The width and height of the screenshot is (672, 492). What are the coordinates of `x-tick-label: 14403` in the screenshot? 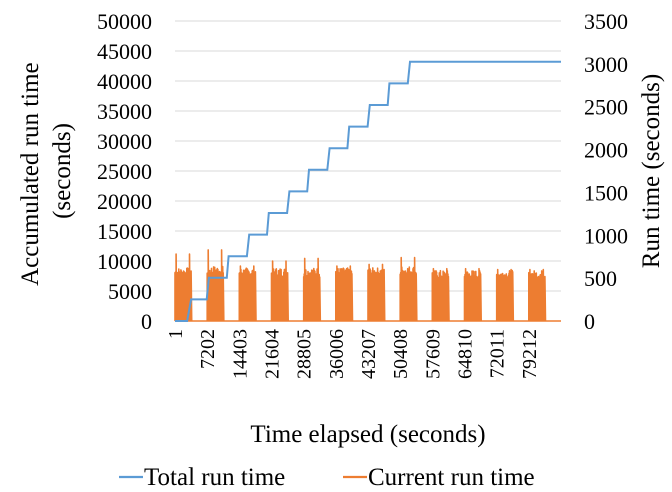 It's located at (240, 354).